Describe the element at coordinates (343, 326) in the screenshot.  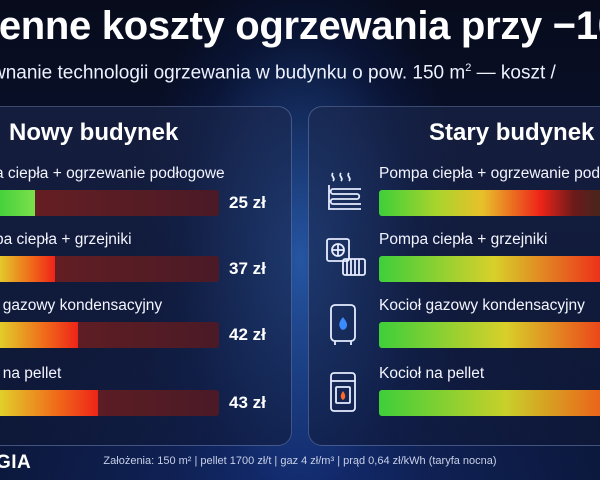
I see `gas-boiler-icon` at that location.